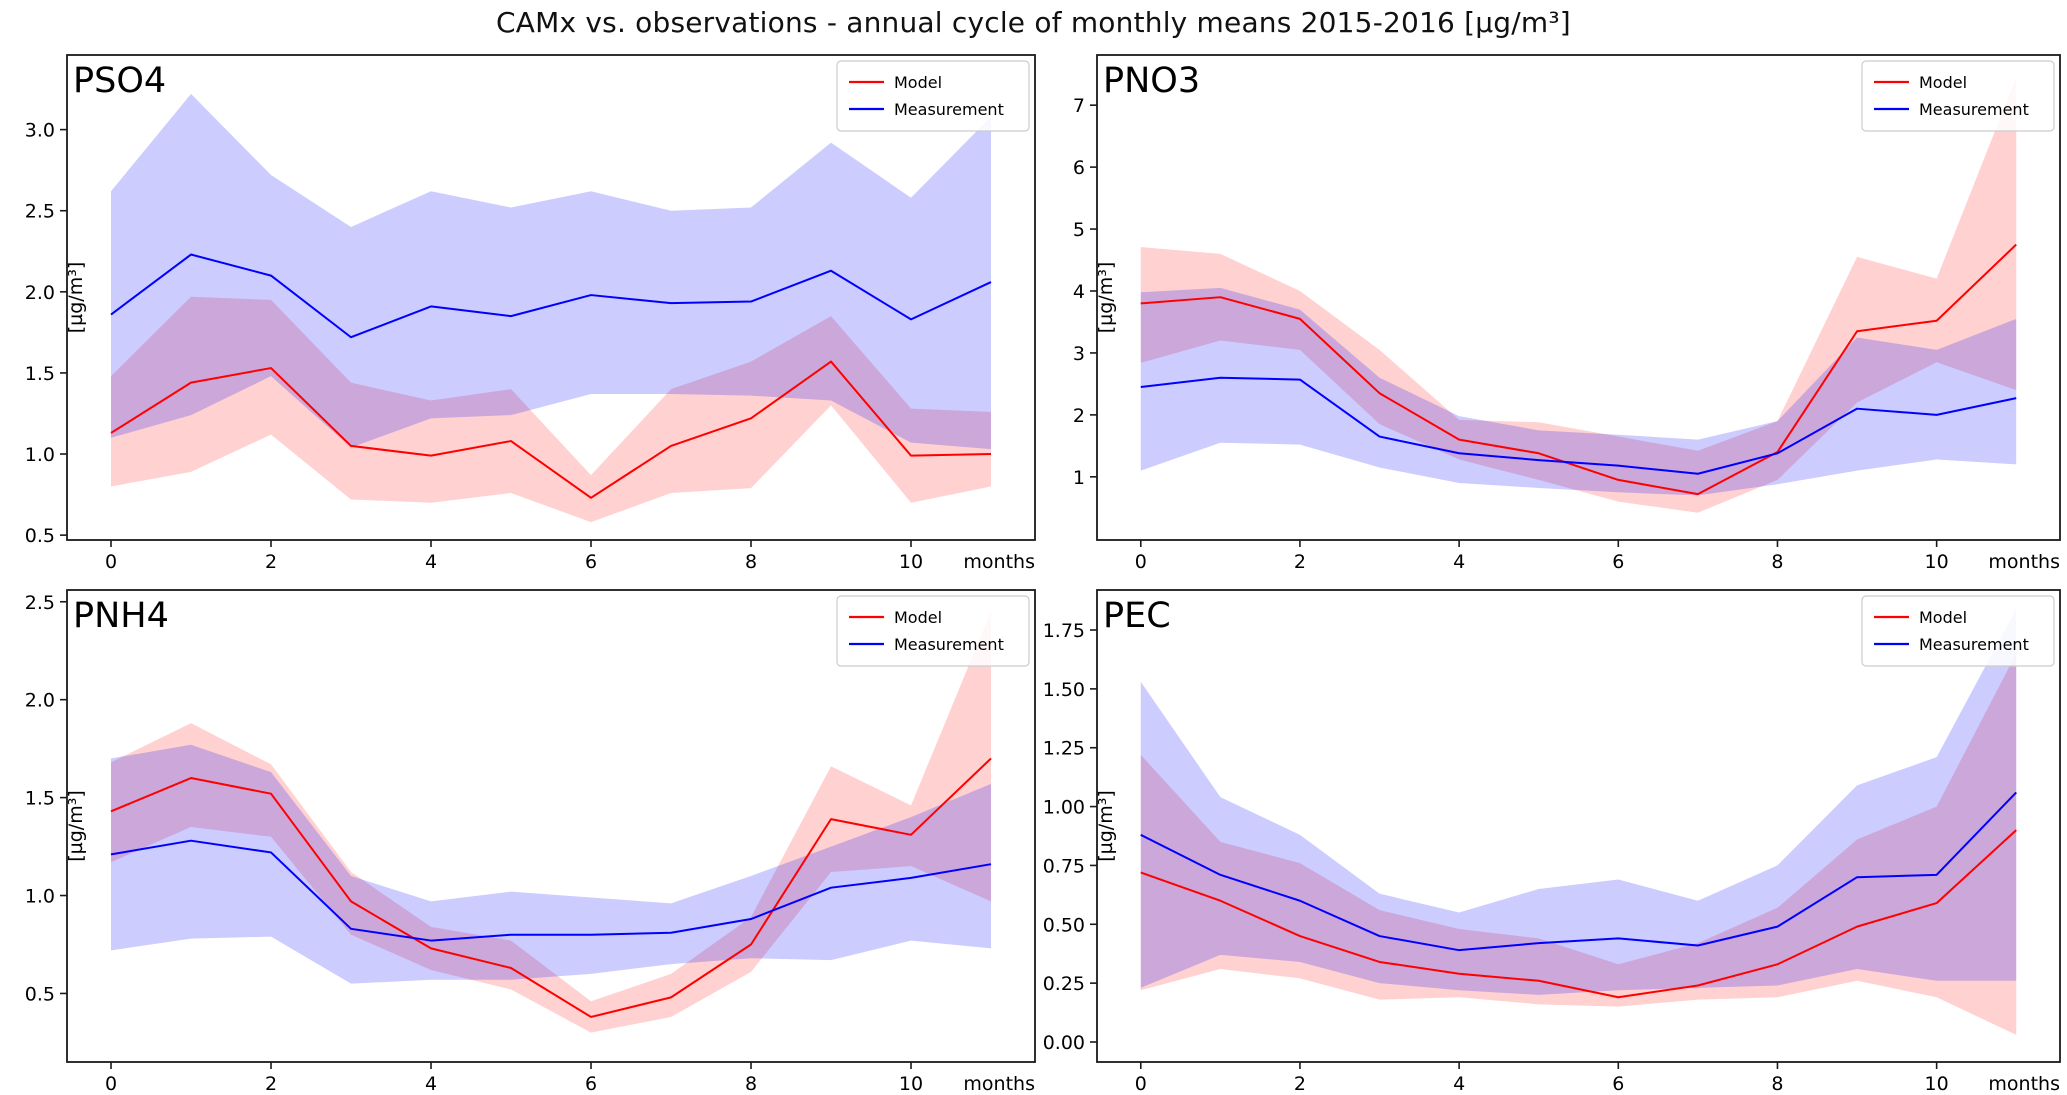 This screenshot has width=2067, height=1095. Describe the element at coordinates (1079, 416) in the screenshot. I see `y-tick-label: 2` at that location.